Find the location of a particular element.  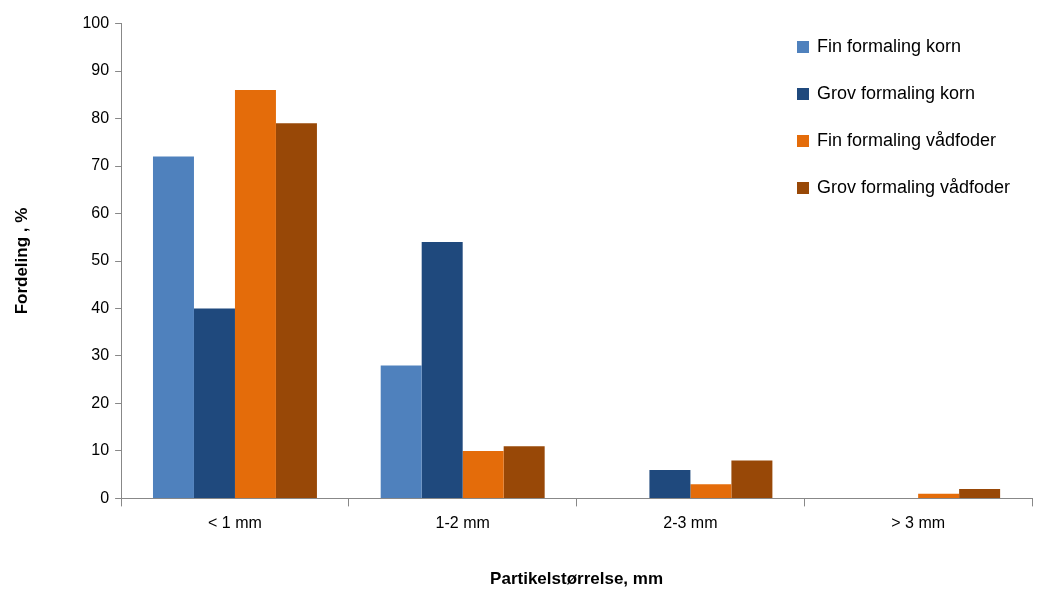

legend-label: Fin formaling korn is located at coordinates (888, 46).